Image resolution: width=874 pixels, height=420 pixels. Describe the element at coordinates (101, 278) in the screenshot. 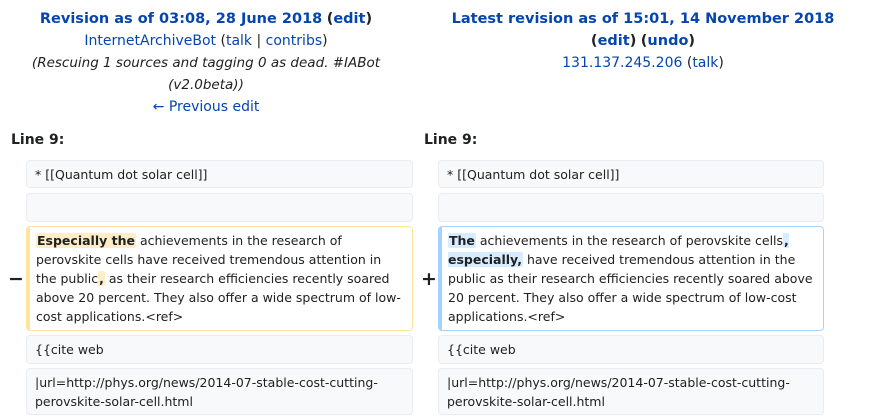

I see `deleted-word: ,` at that location.